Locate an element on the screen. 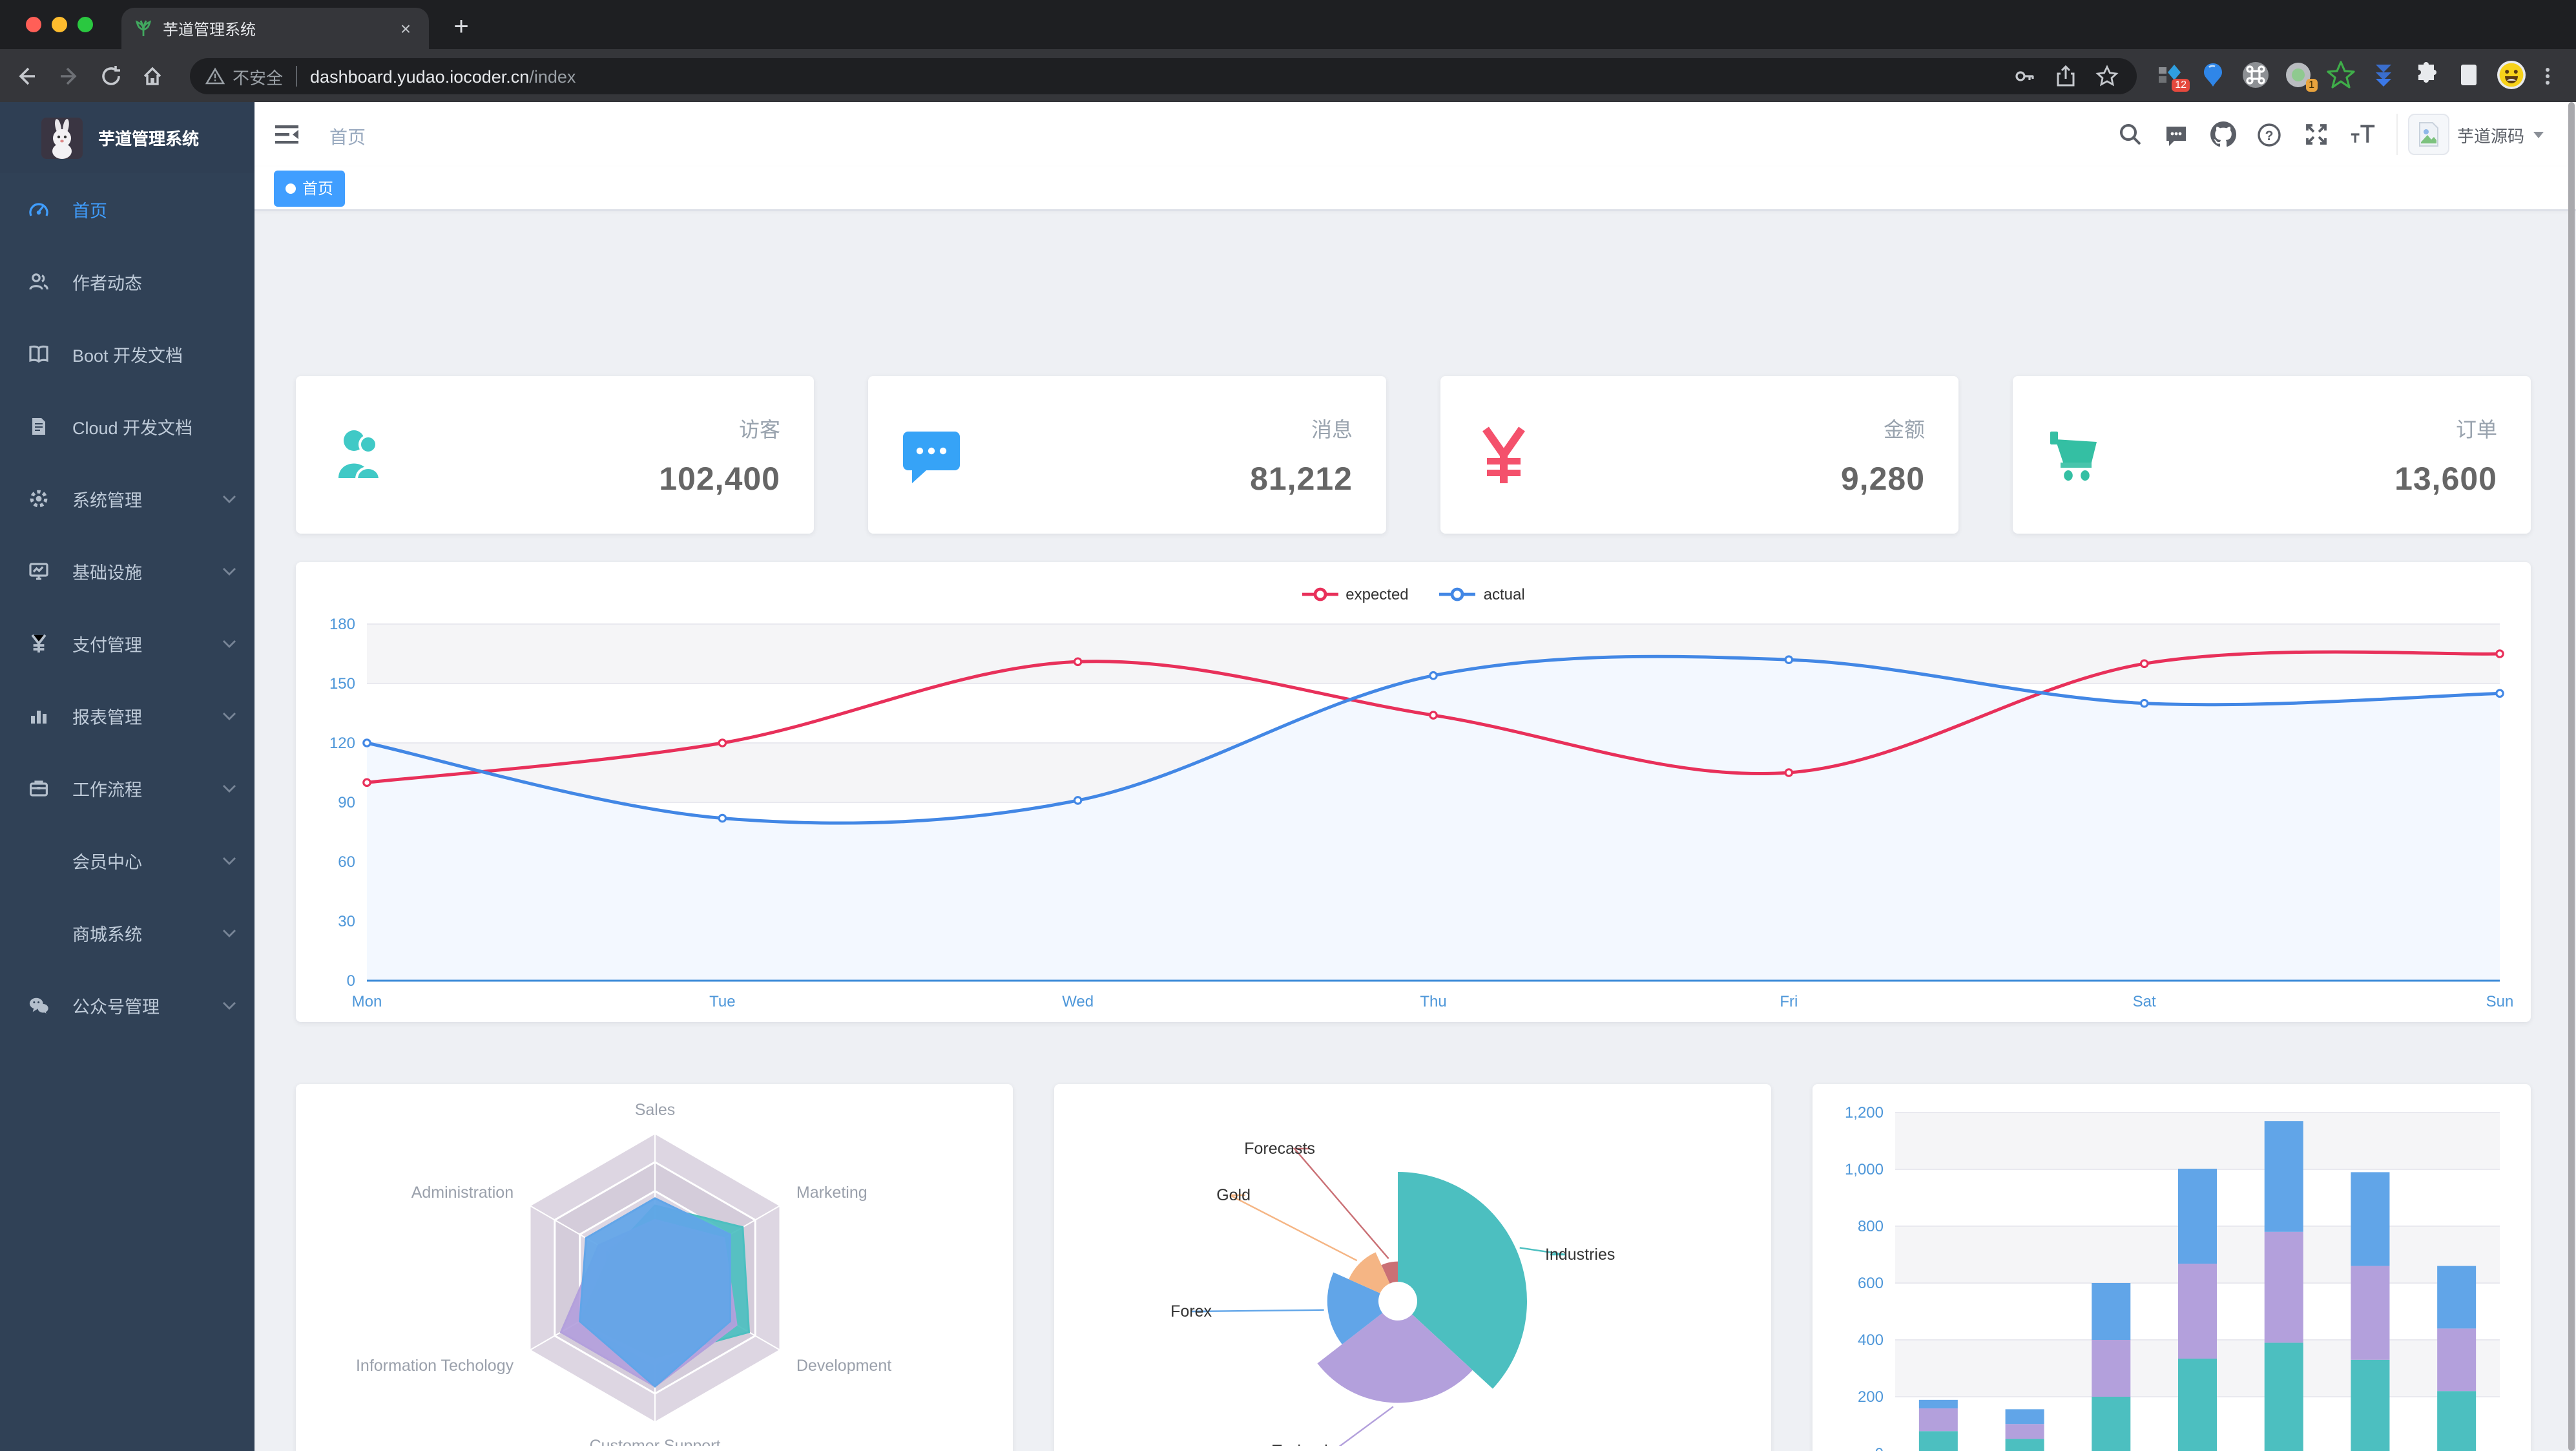 The width and height of the screenshot is (2576, 1451). share-icon is located at coordinates (2065, 76).